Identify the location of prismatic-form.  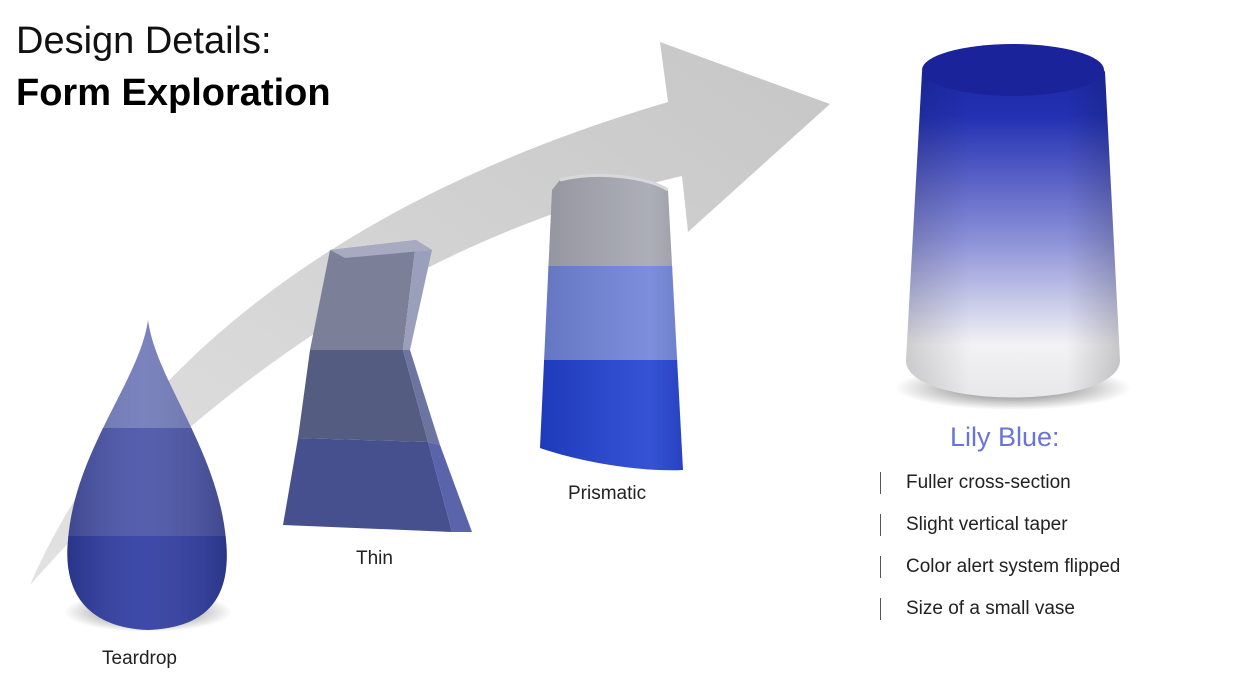
(615, 320).